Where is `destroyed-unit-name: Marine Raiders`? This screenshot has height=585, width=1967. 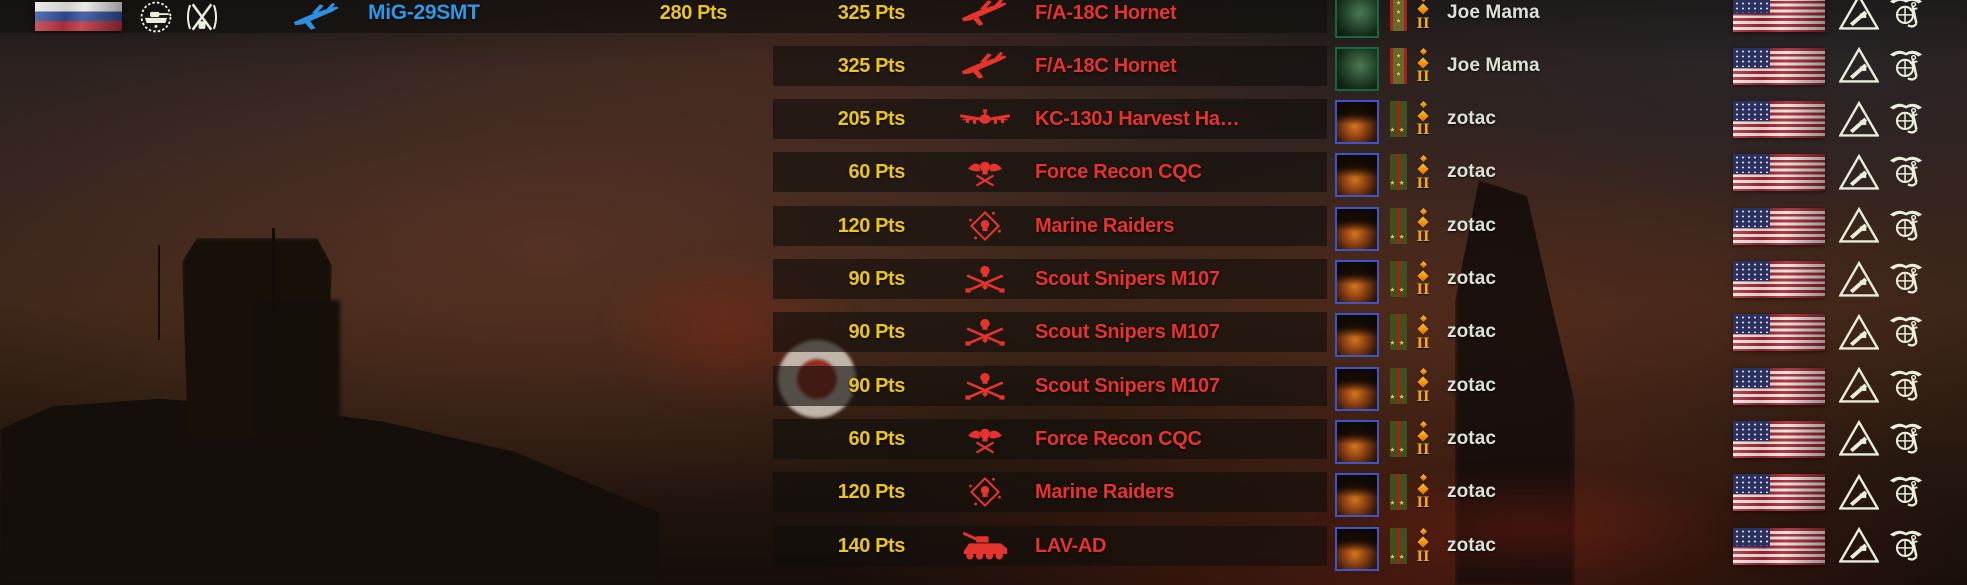
destroyed-unit-name: Marine Raiders is located at coordinates (1105, 225).